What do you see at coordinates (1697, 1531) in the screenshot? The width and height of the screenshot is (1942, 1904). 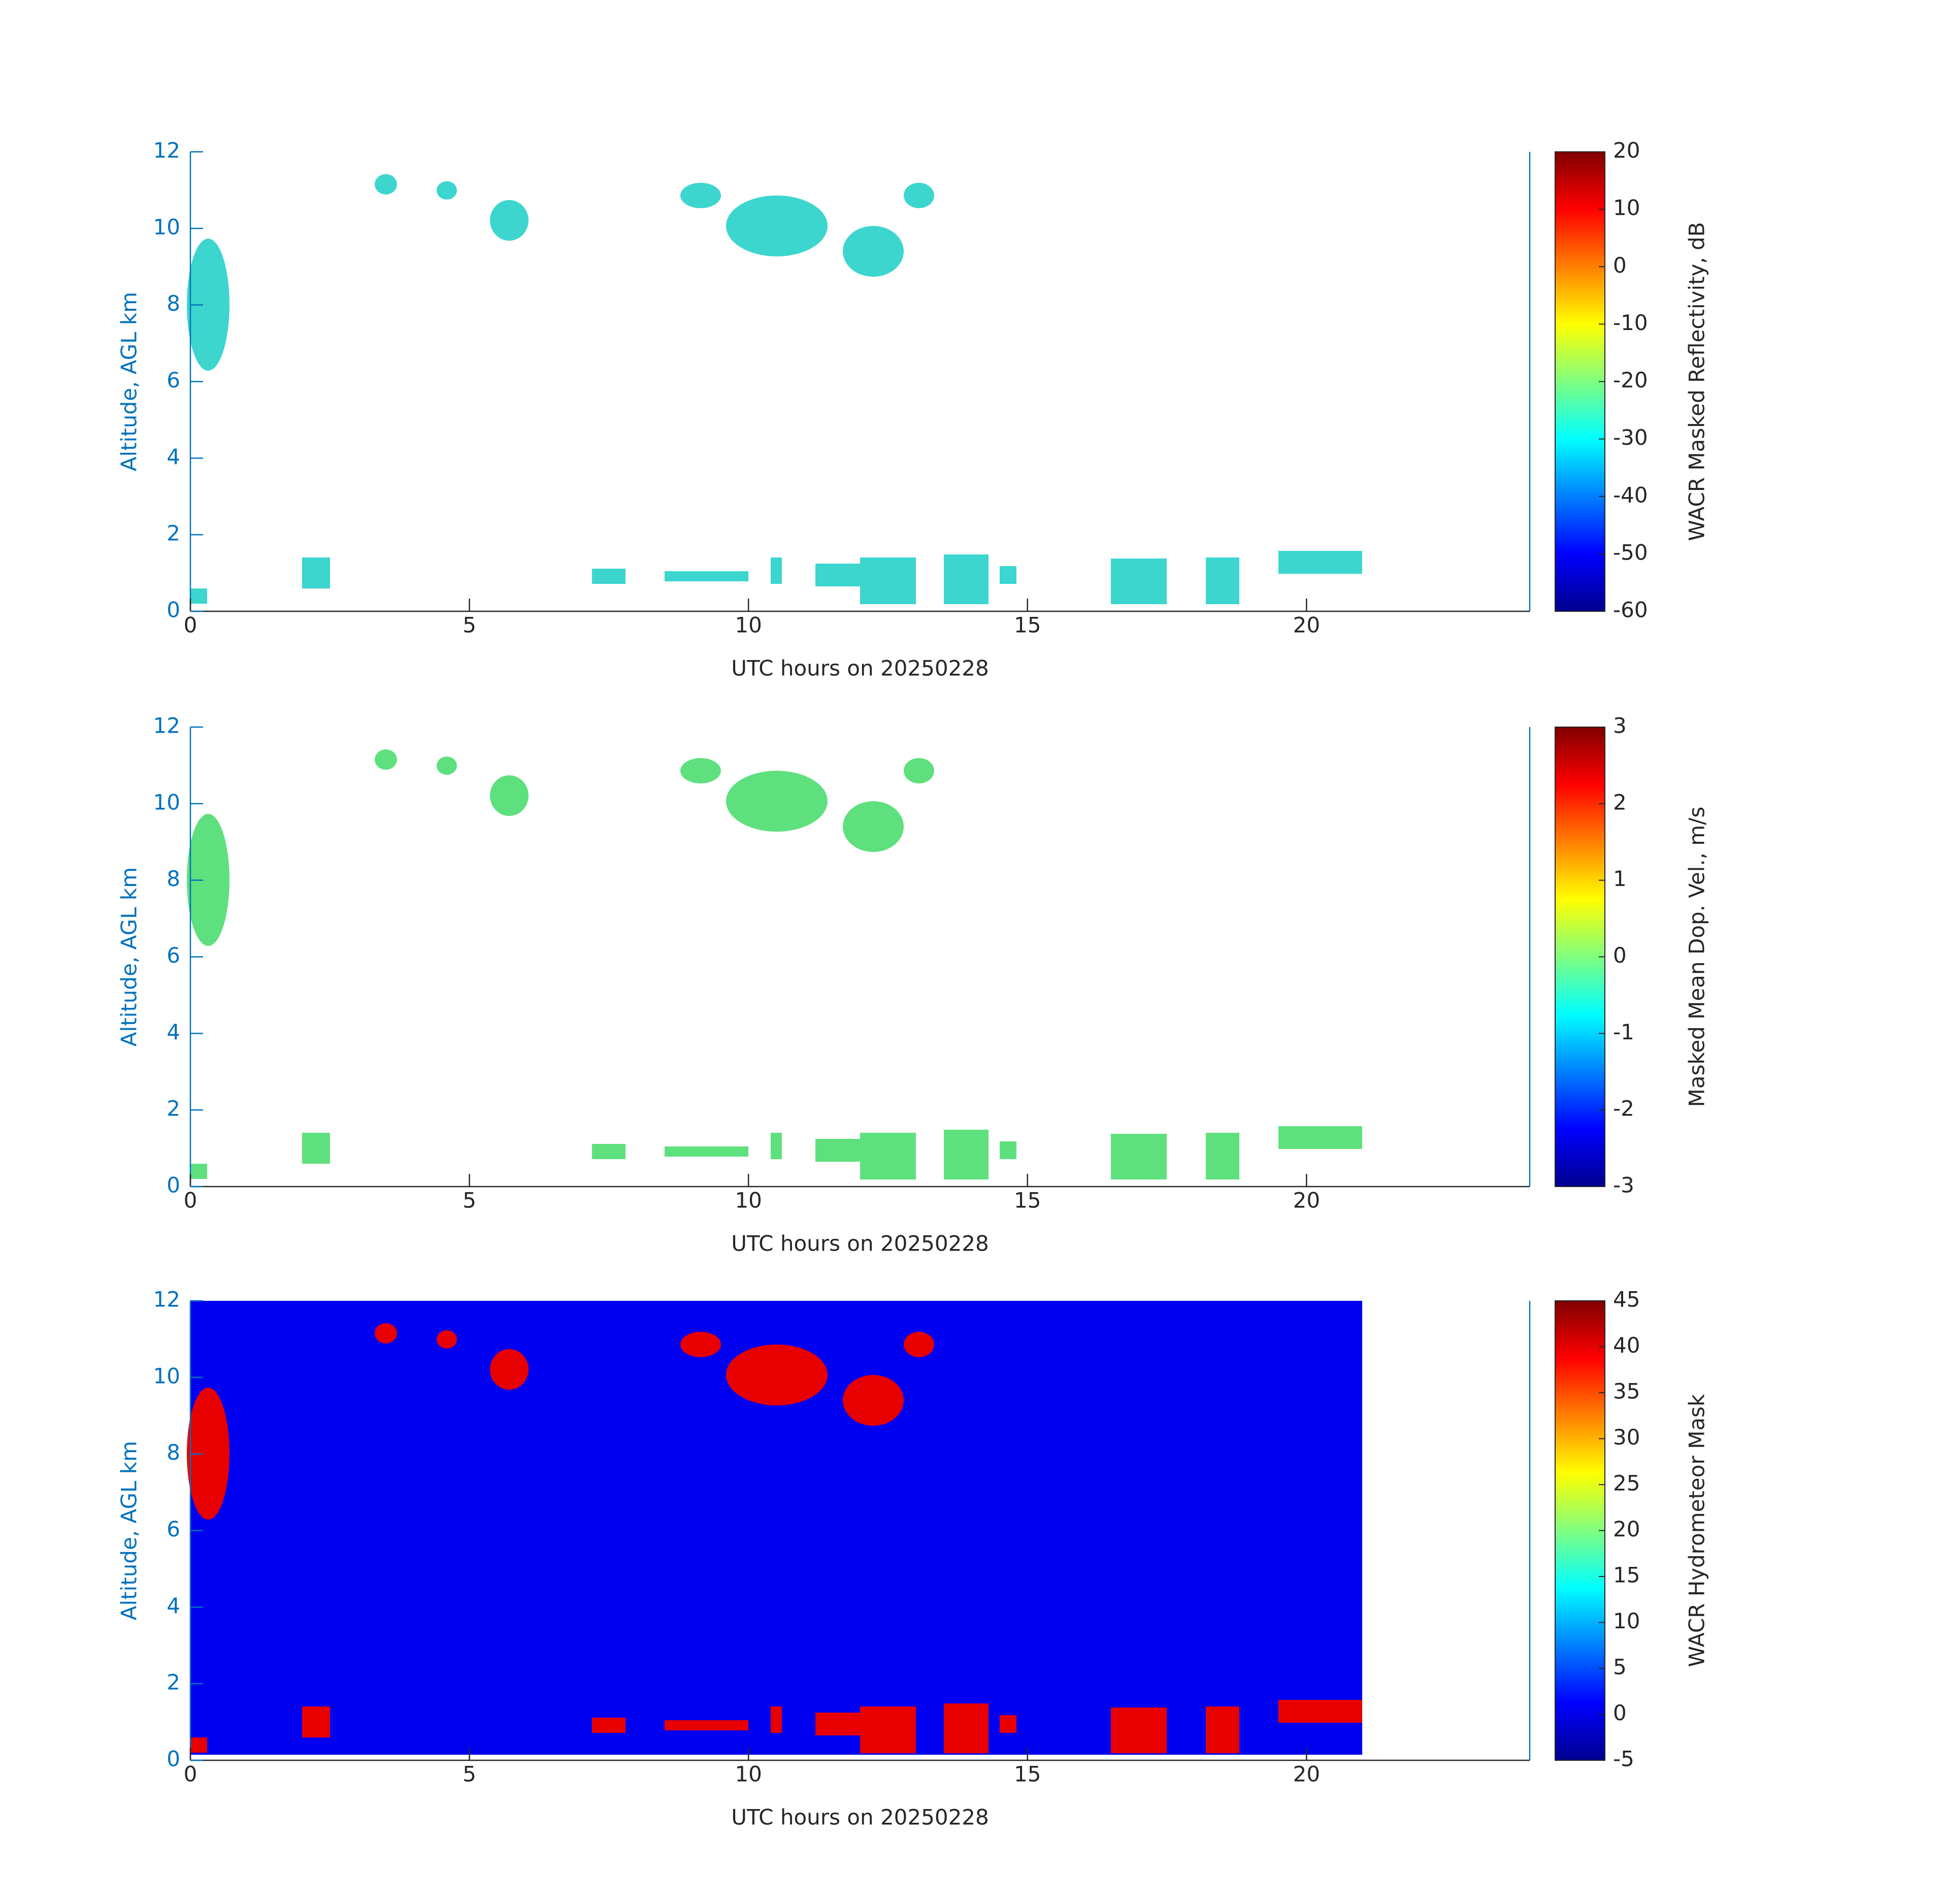 I see `colorbar-label: WACR Hydrometeor Mask` at bounding box center [1697, 1531].